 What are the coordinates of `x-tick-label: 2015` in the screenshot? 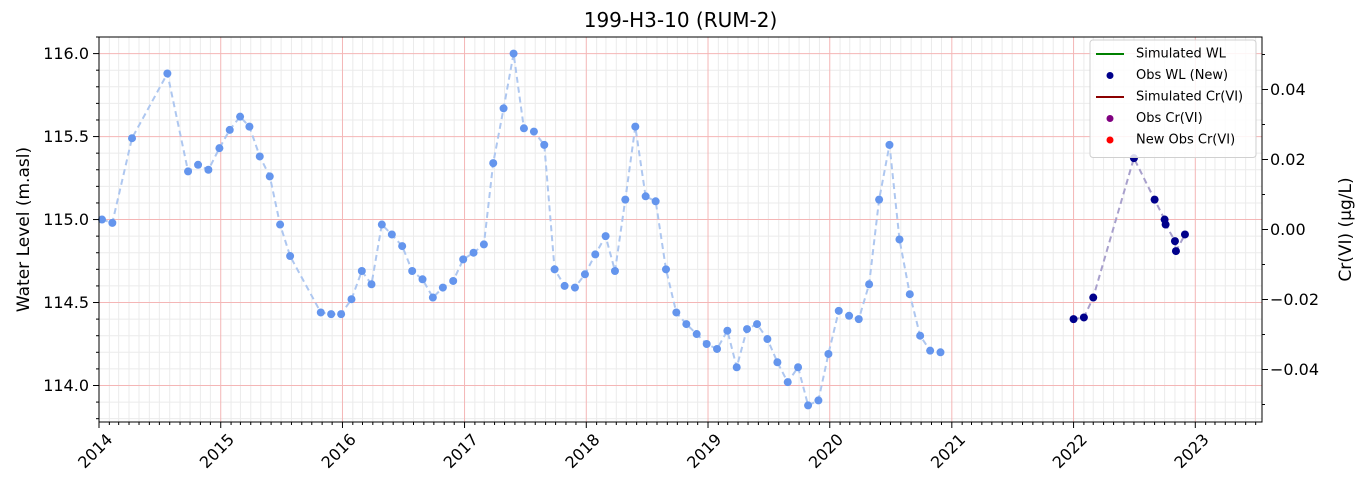 It's located at (217, 451).